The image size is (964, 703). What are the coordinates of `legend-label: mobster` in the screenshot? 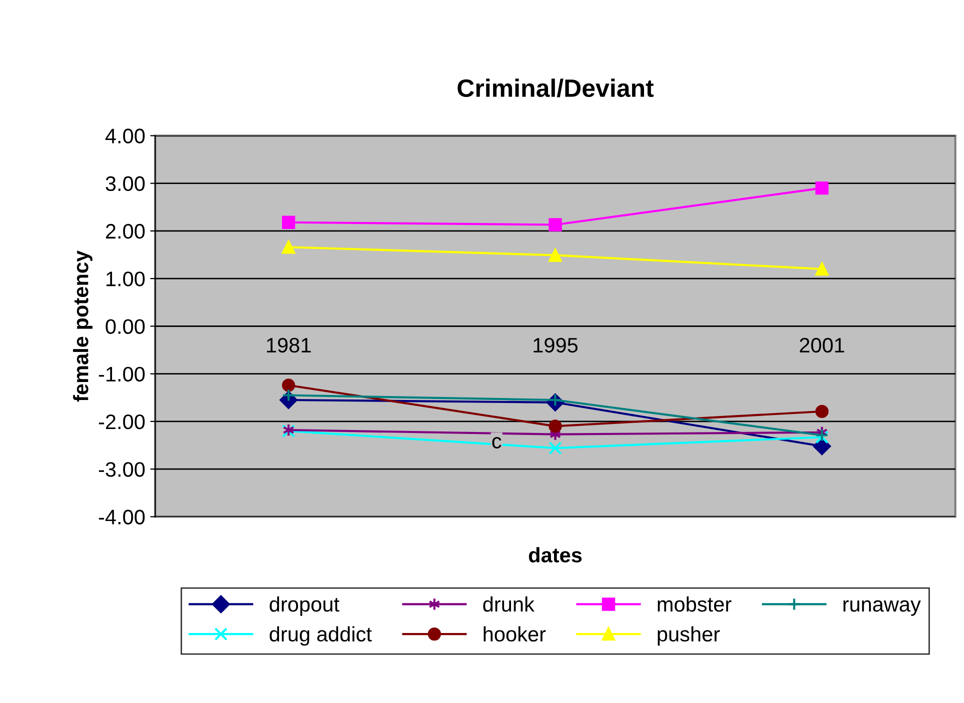 It's located at (695, 604).